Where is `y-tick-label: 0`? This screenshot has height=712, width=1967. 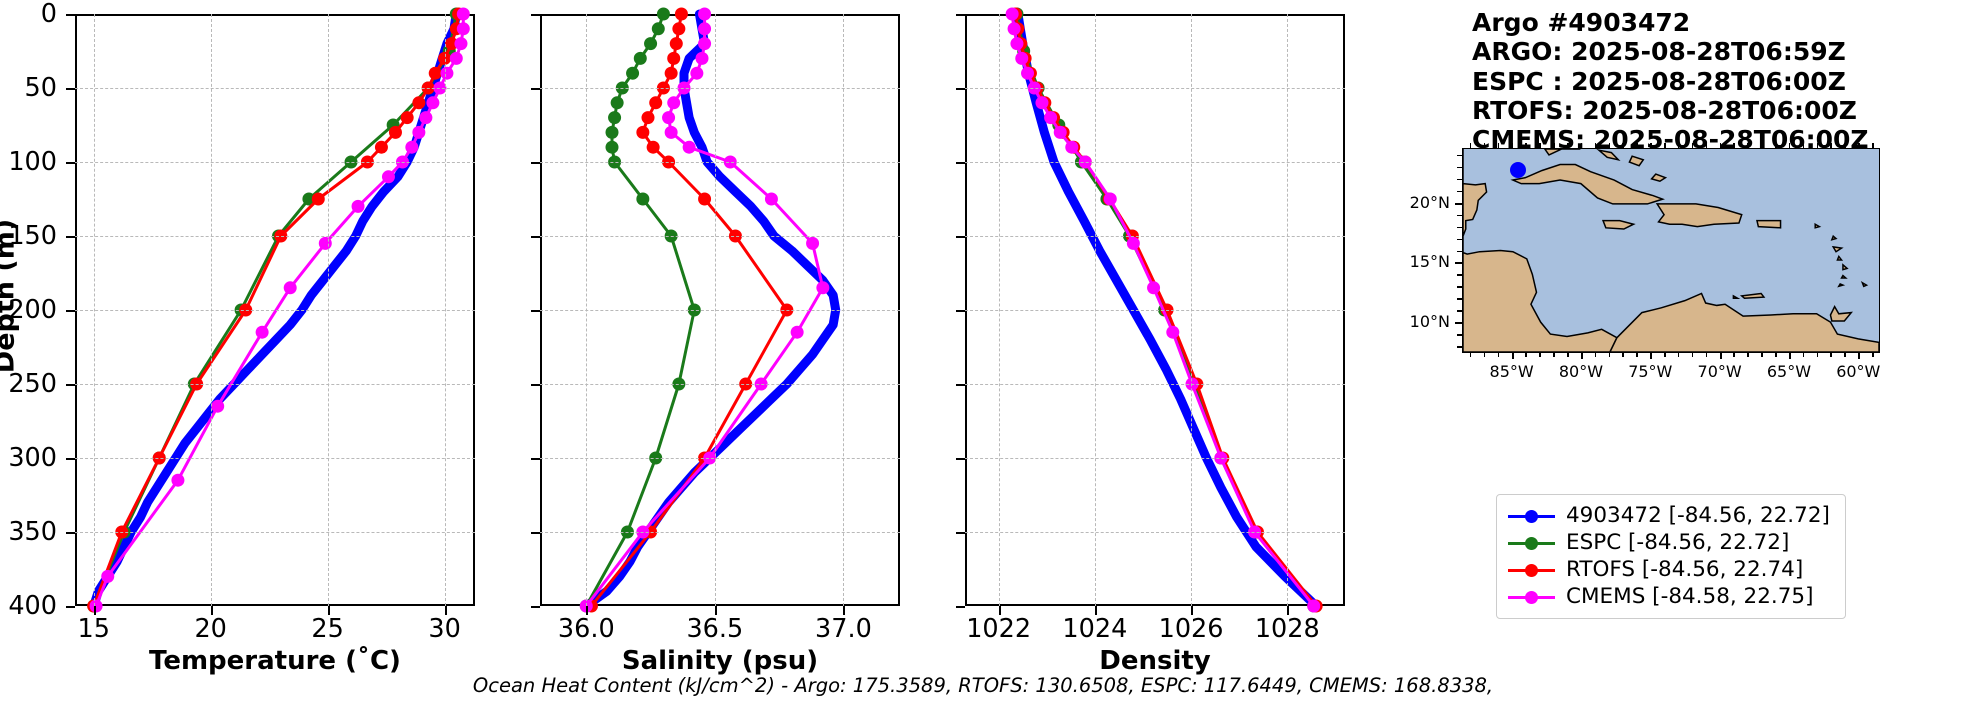
y-tick-label: 0 is located at coordinates (48, 14).